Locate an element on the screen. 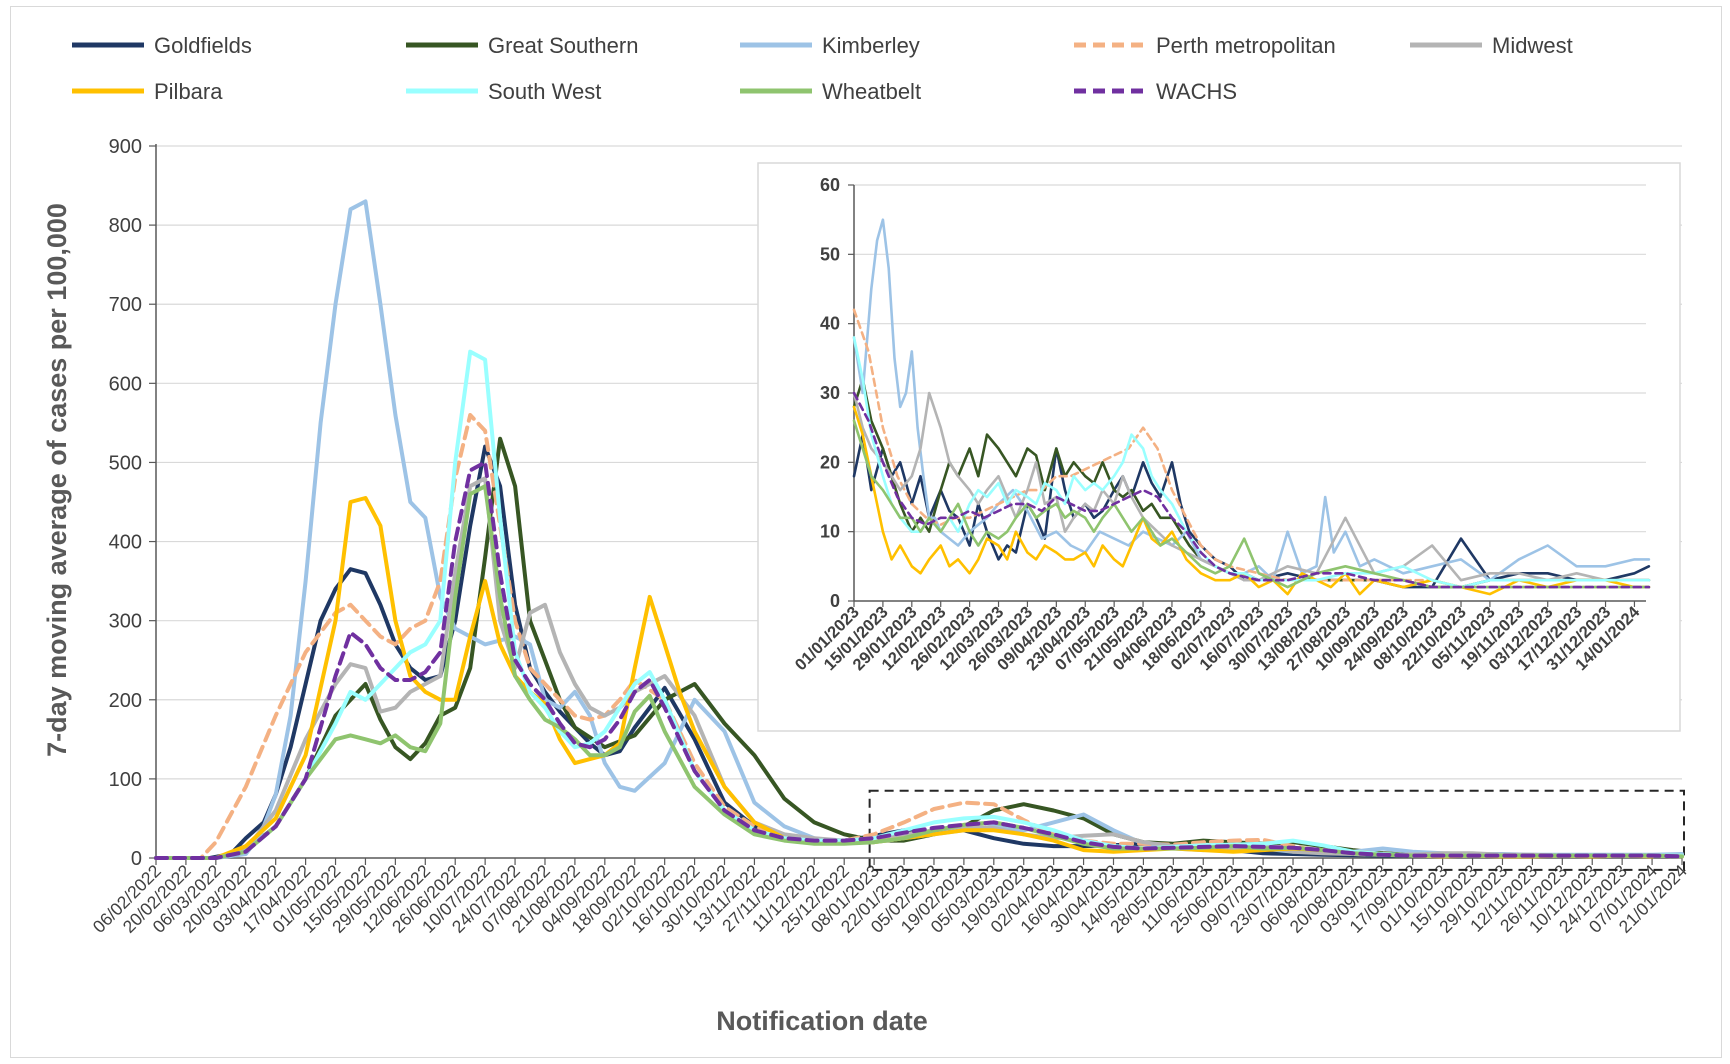 This screenshot has width=1730, height=1064. y-tick-label-900: 900 is located at coordinates (125, 147).